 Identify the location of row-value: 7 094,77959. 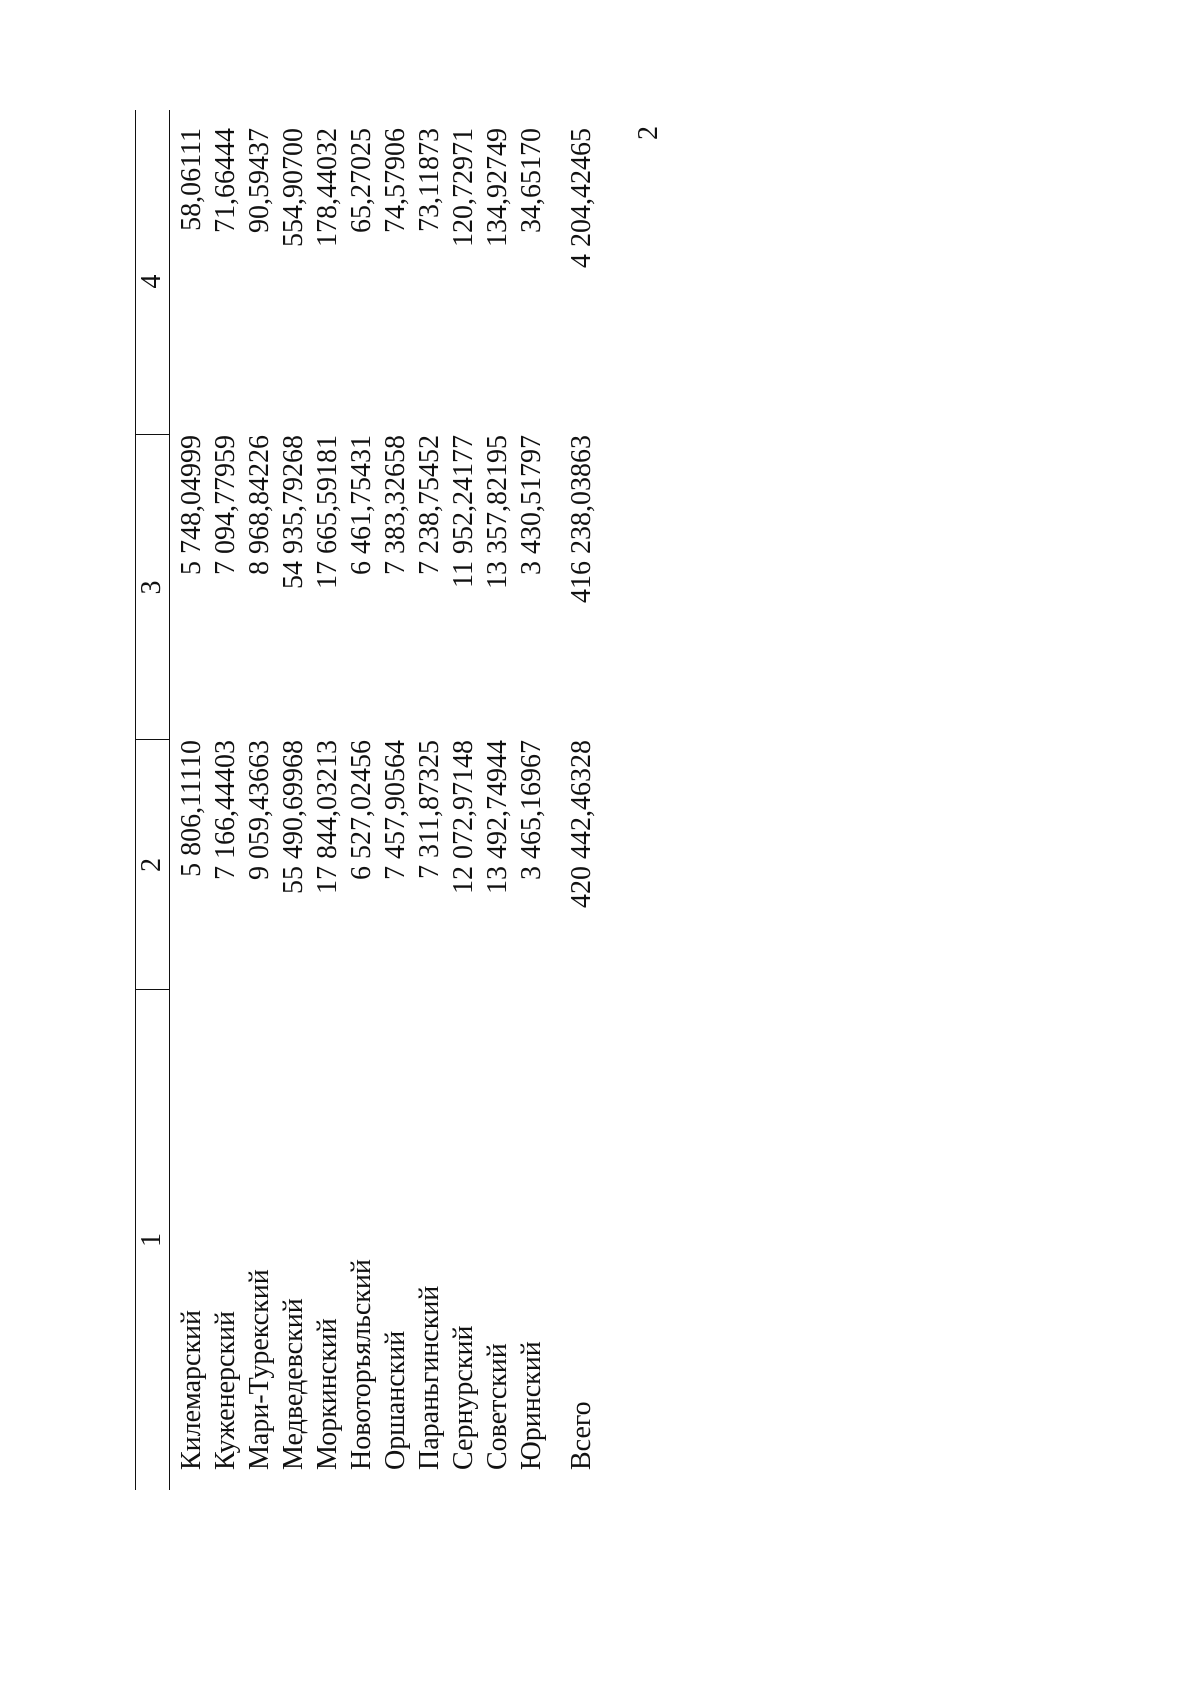
(225, 505).